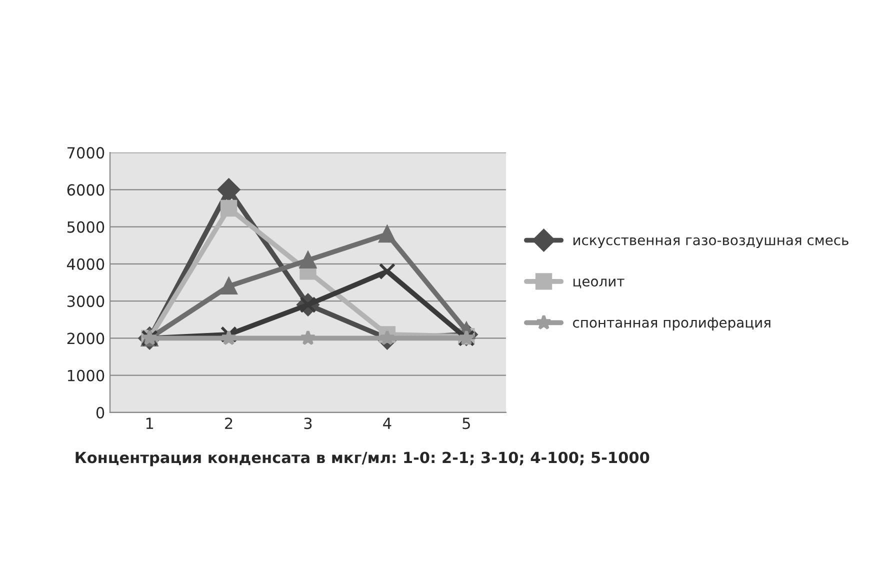  What do you see at coordinates (150, 423) in the screenshot?
I see `x-tick-label: 1` at bounding box center [150, 423].